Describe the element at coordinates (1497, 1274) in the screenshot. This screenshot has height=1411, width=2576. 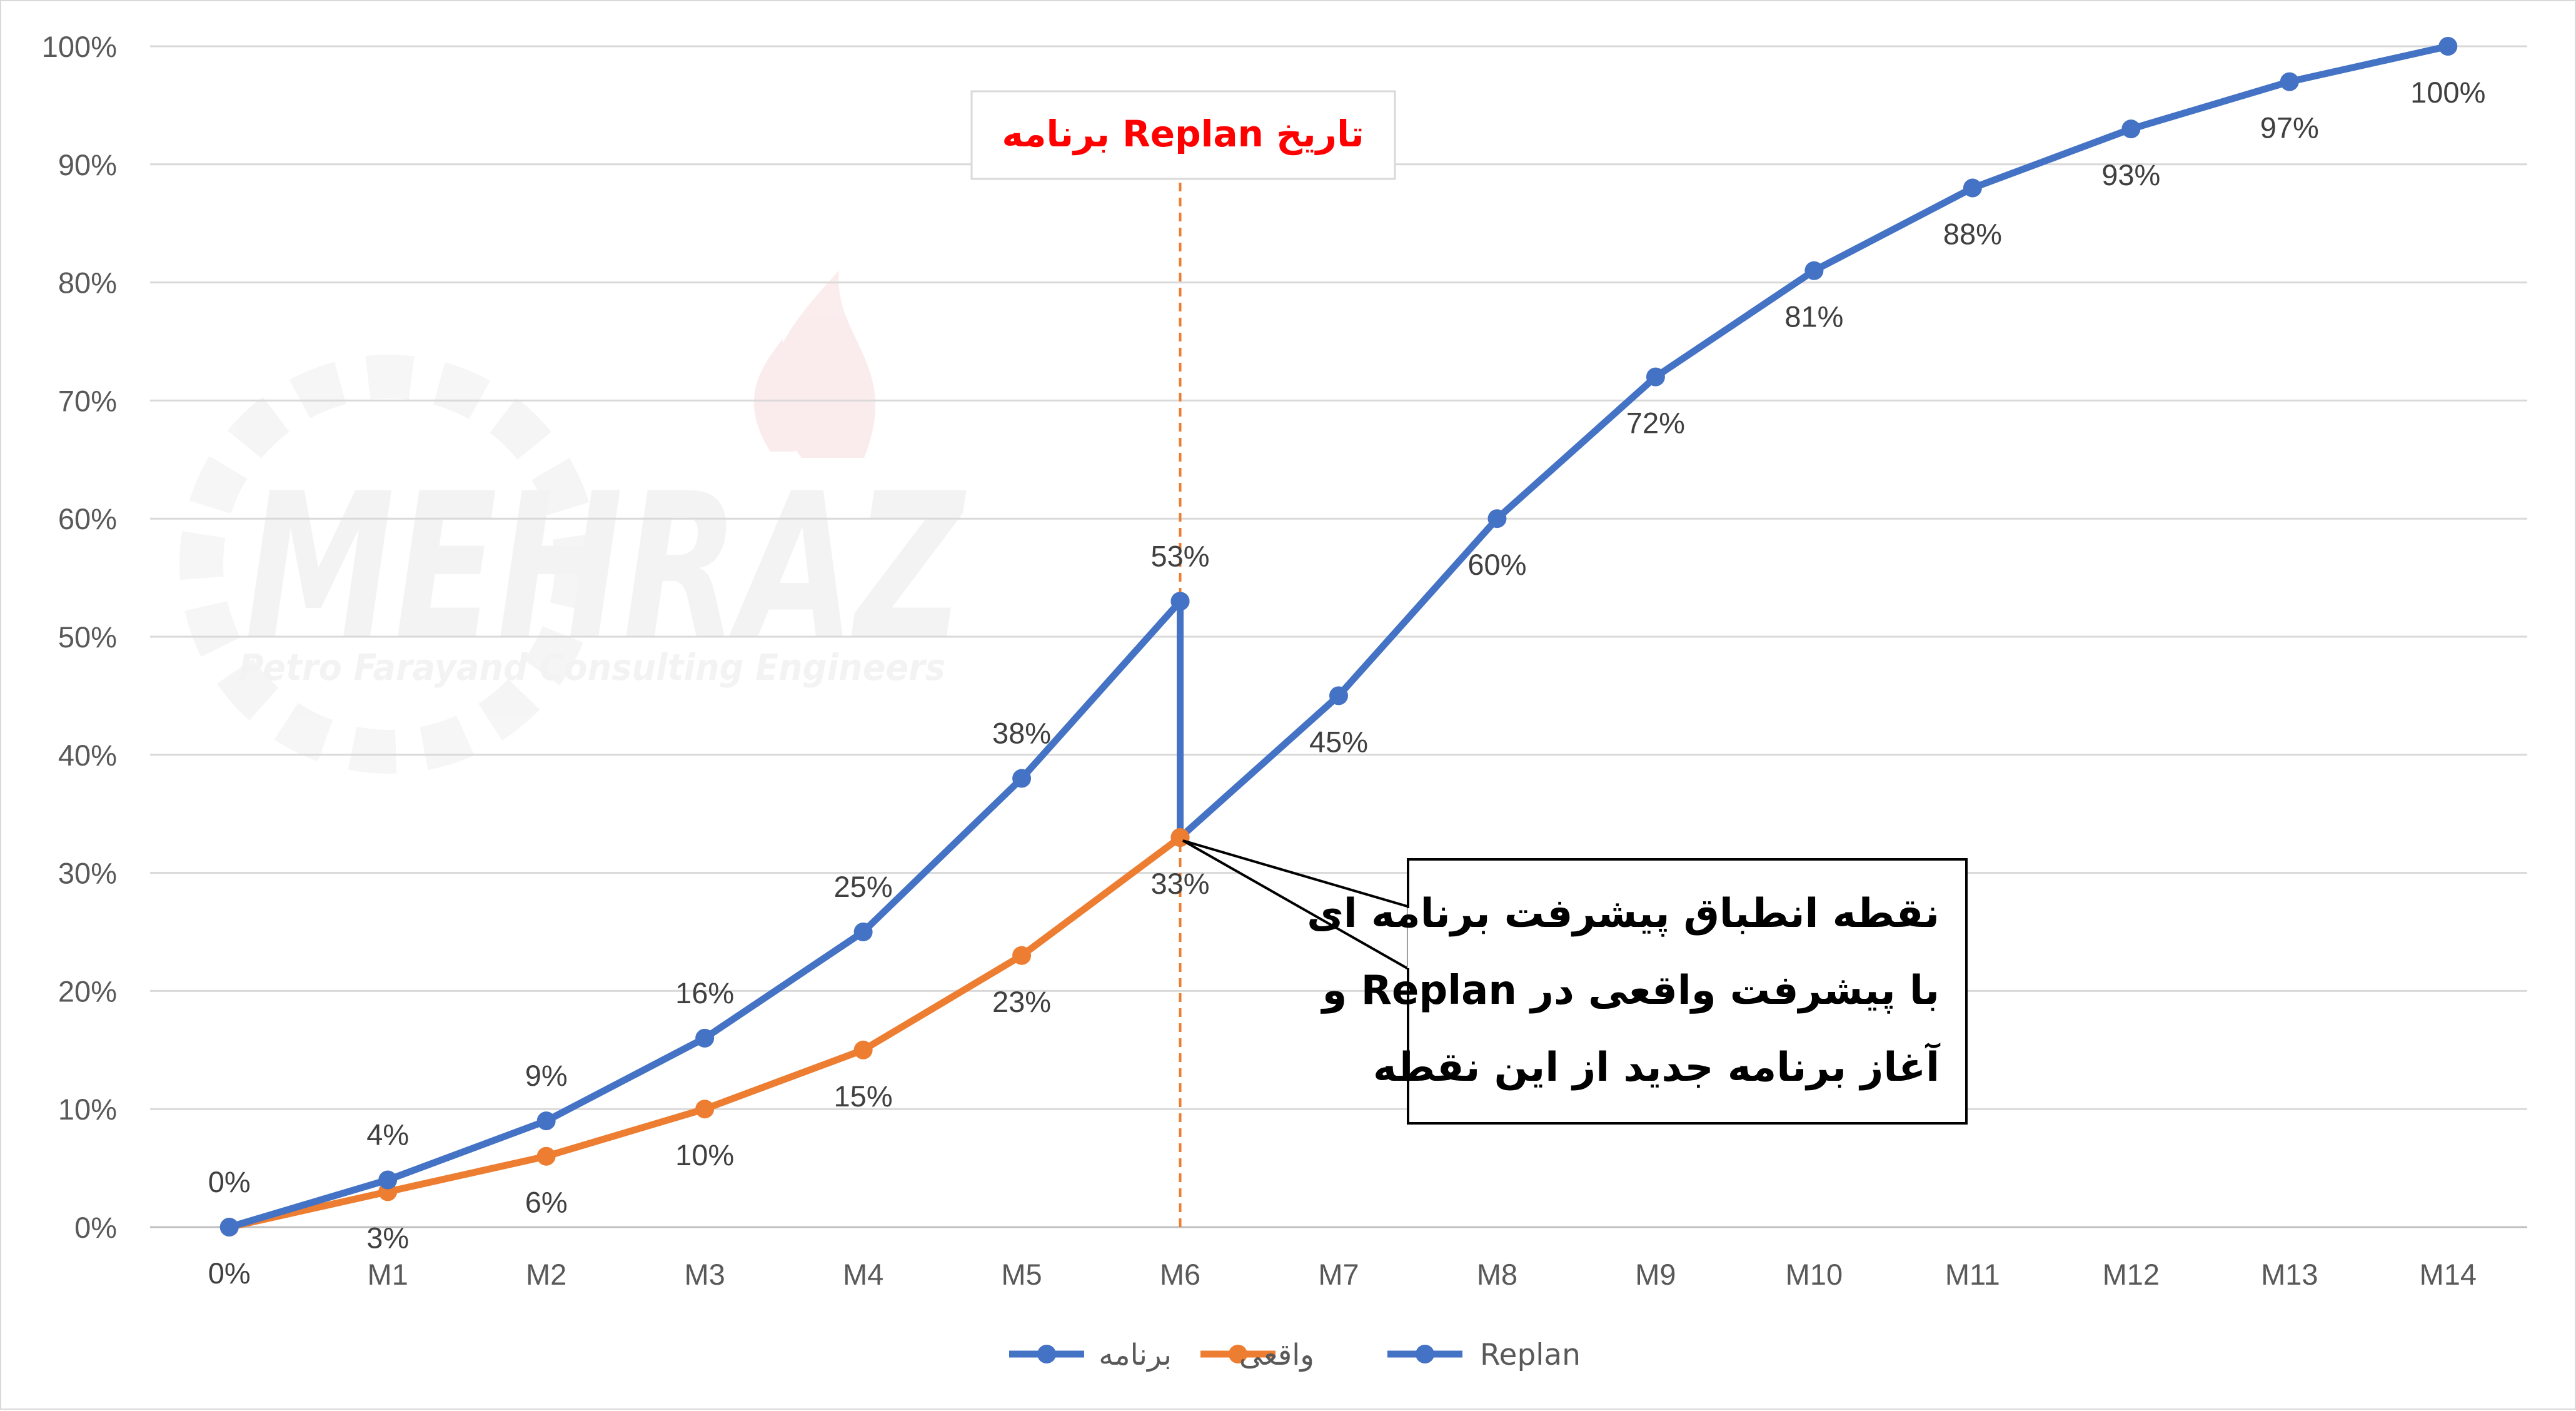
I see `x-tick-label: M8` at that location.